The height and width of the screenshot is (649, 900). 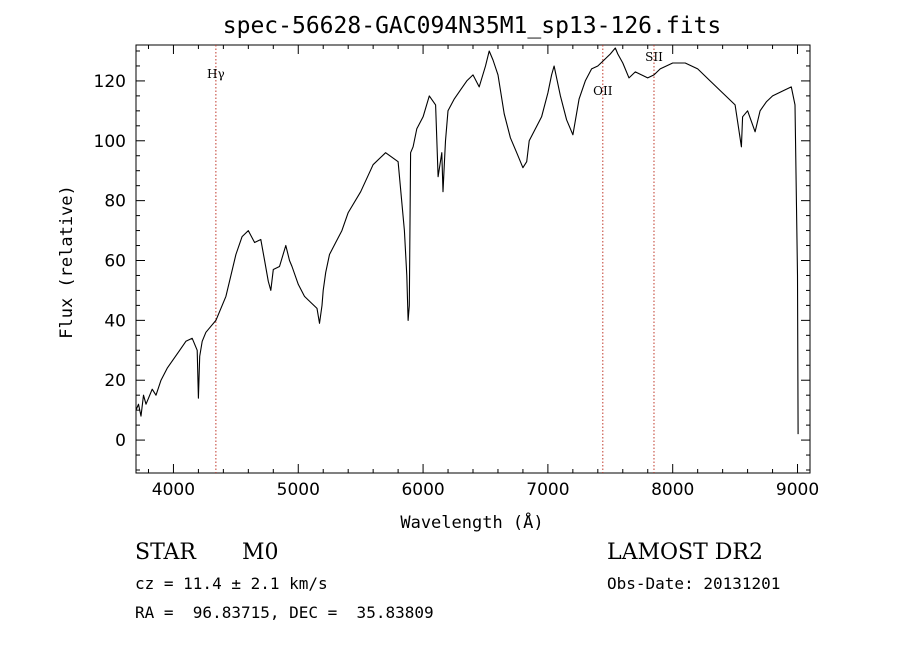 What do you see at coordinates (110, 142) in the screenshot?
I see `y-tick-label: 100` at bounding box center [110, 142].